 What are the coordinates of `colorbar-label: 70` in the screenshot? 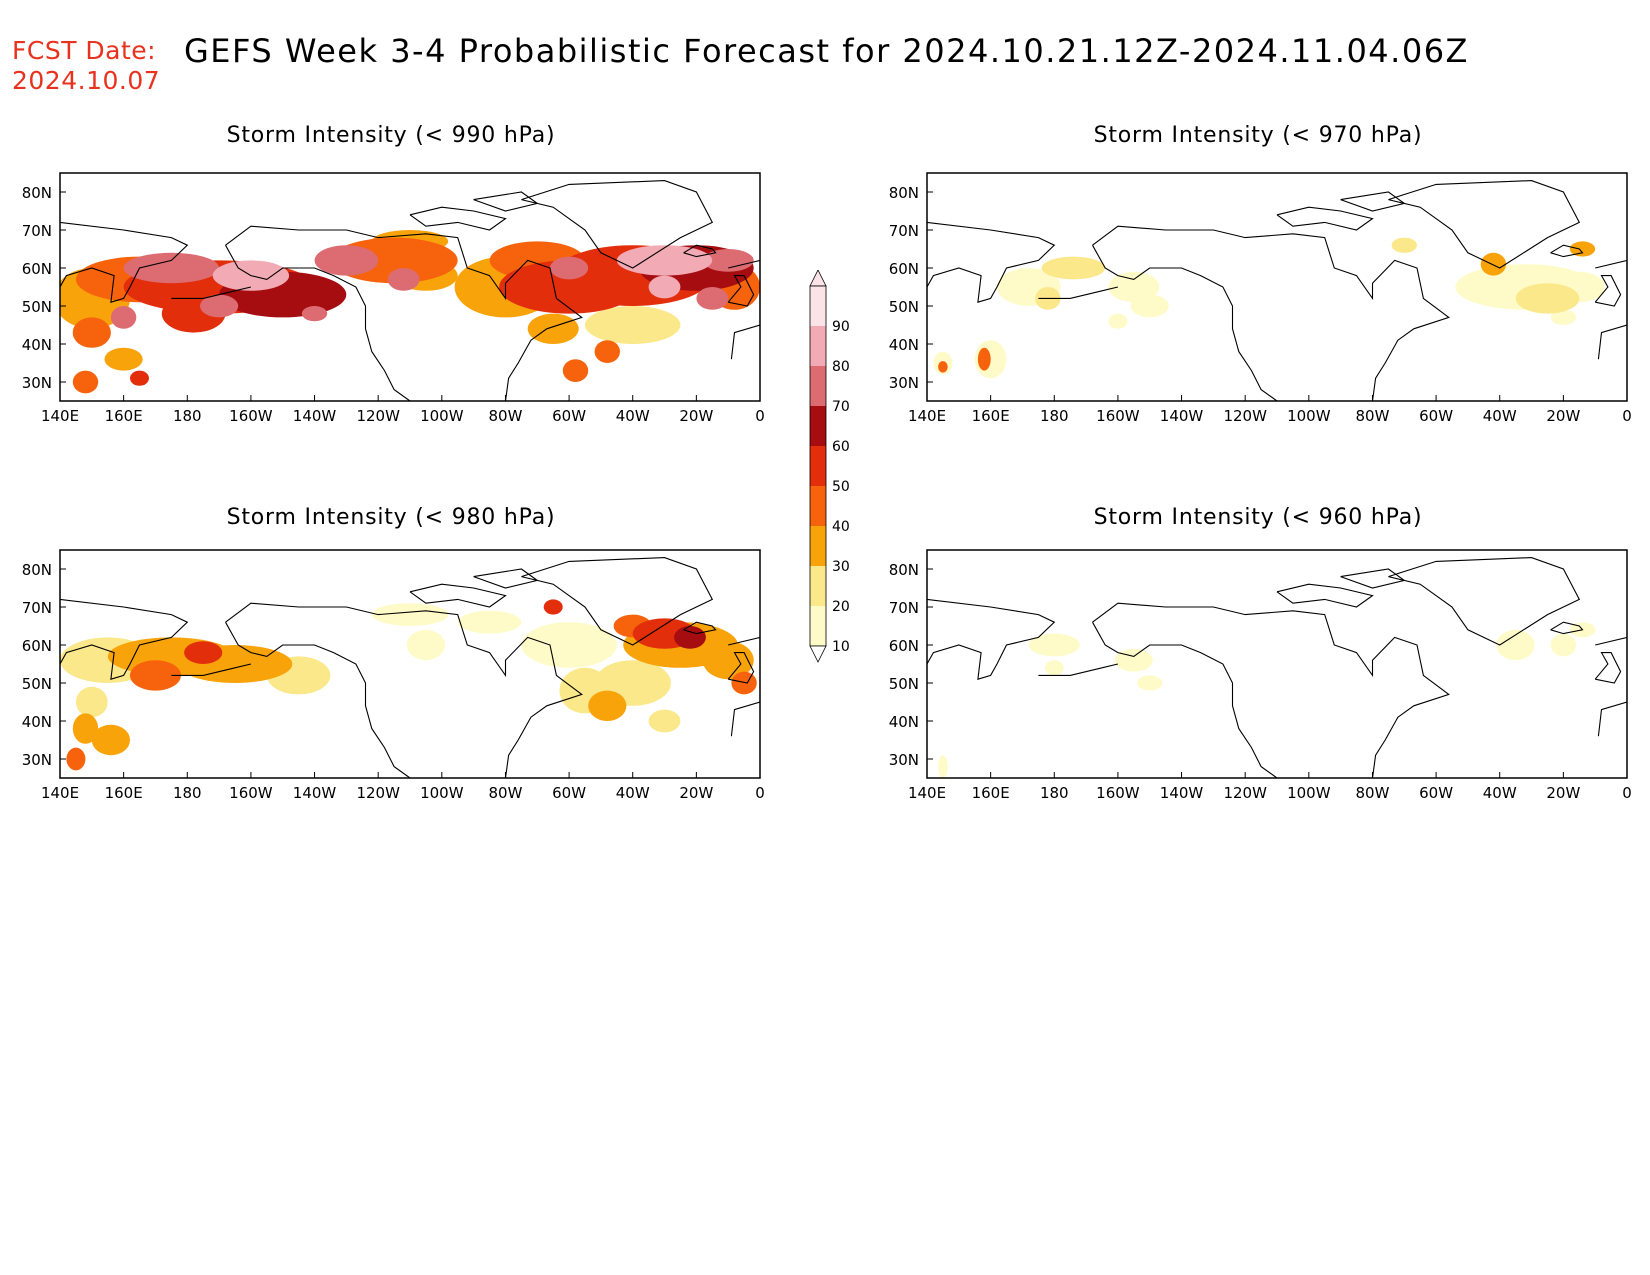 It's located at (841, 407).